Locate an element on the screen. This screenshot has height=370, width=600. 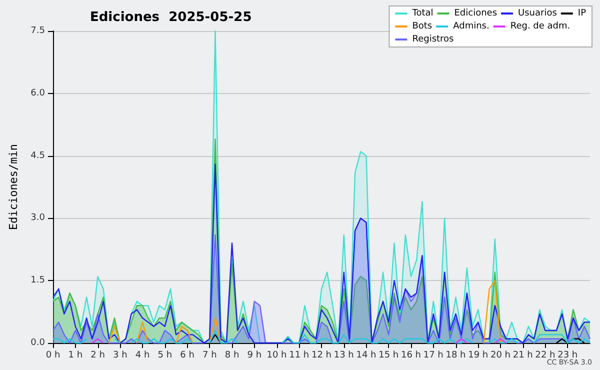
x-tick-label: 0 h is located at coordinates (53, 355).